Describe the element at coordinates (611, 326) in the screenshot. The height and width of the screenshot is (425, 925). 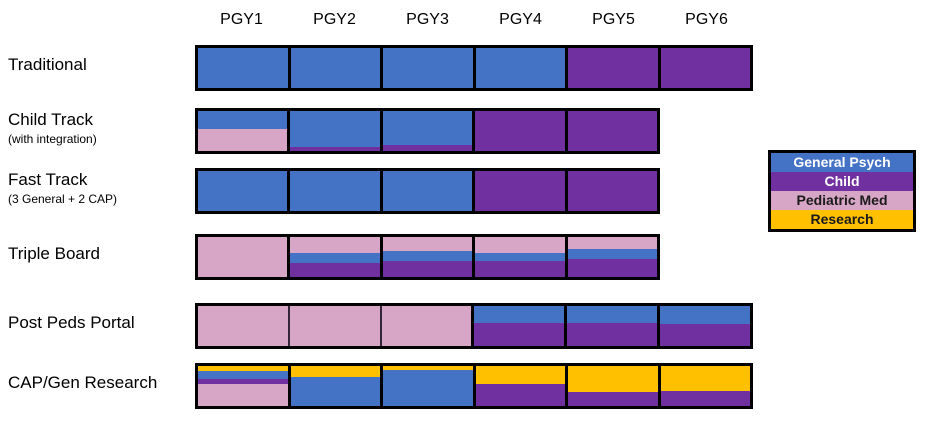
I see `segment-post-peds-portal-pgy5` at that location.